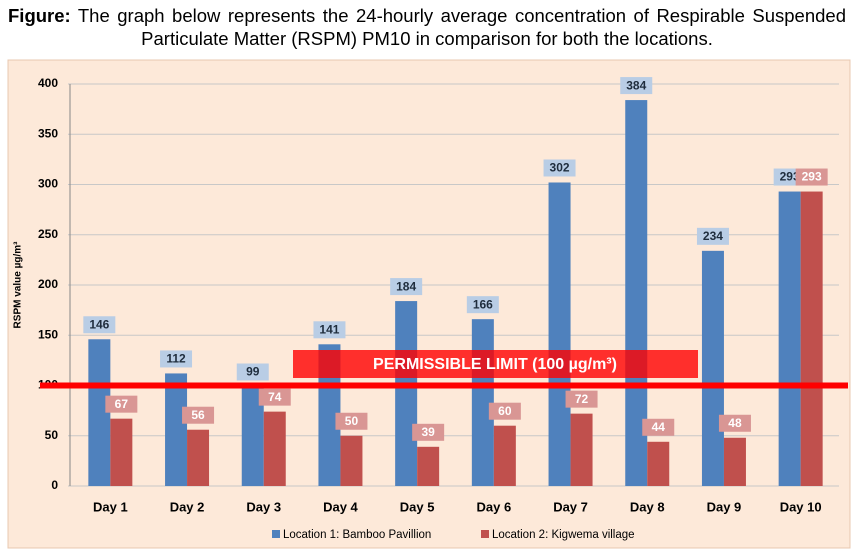  Describe the element at coordinates (417, 506) in the screenshot. I see `x-tick-label: Day 5` at that location.